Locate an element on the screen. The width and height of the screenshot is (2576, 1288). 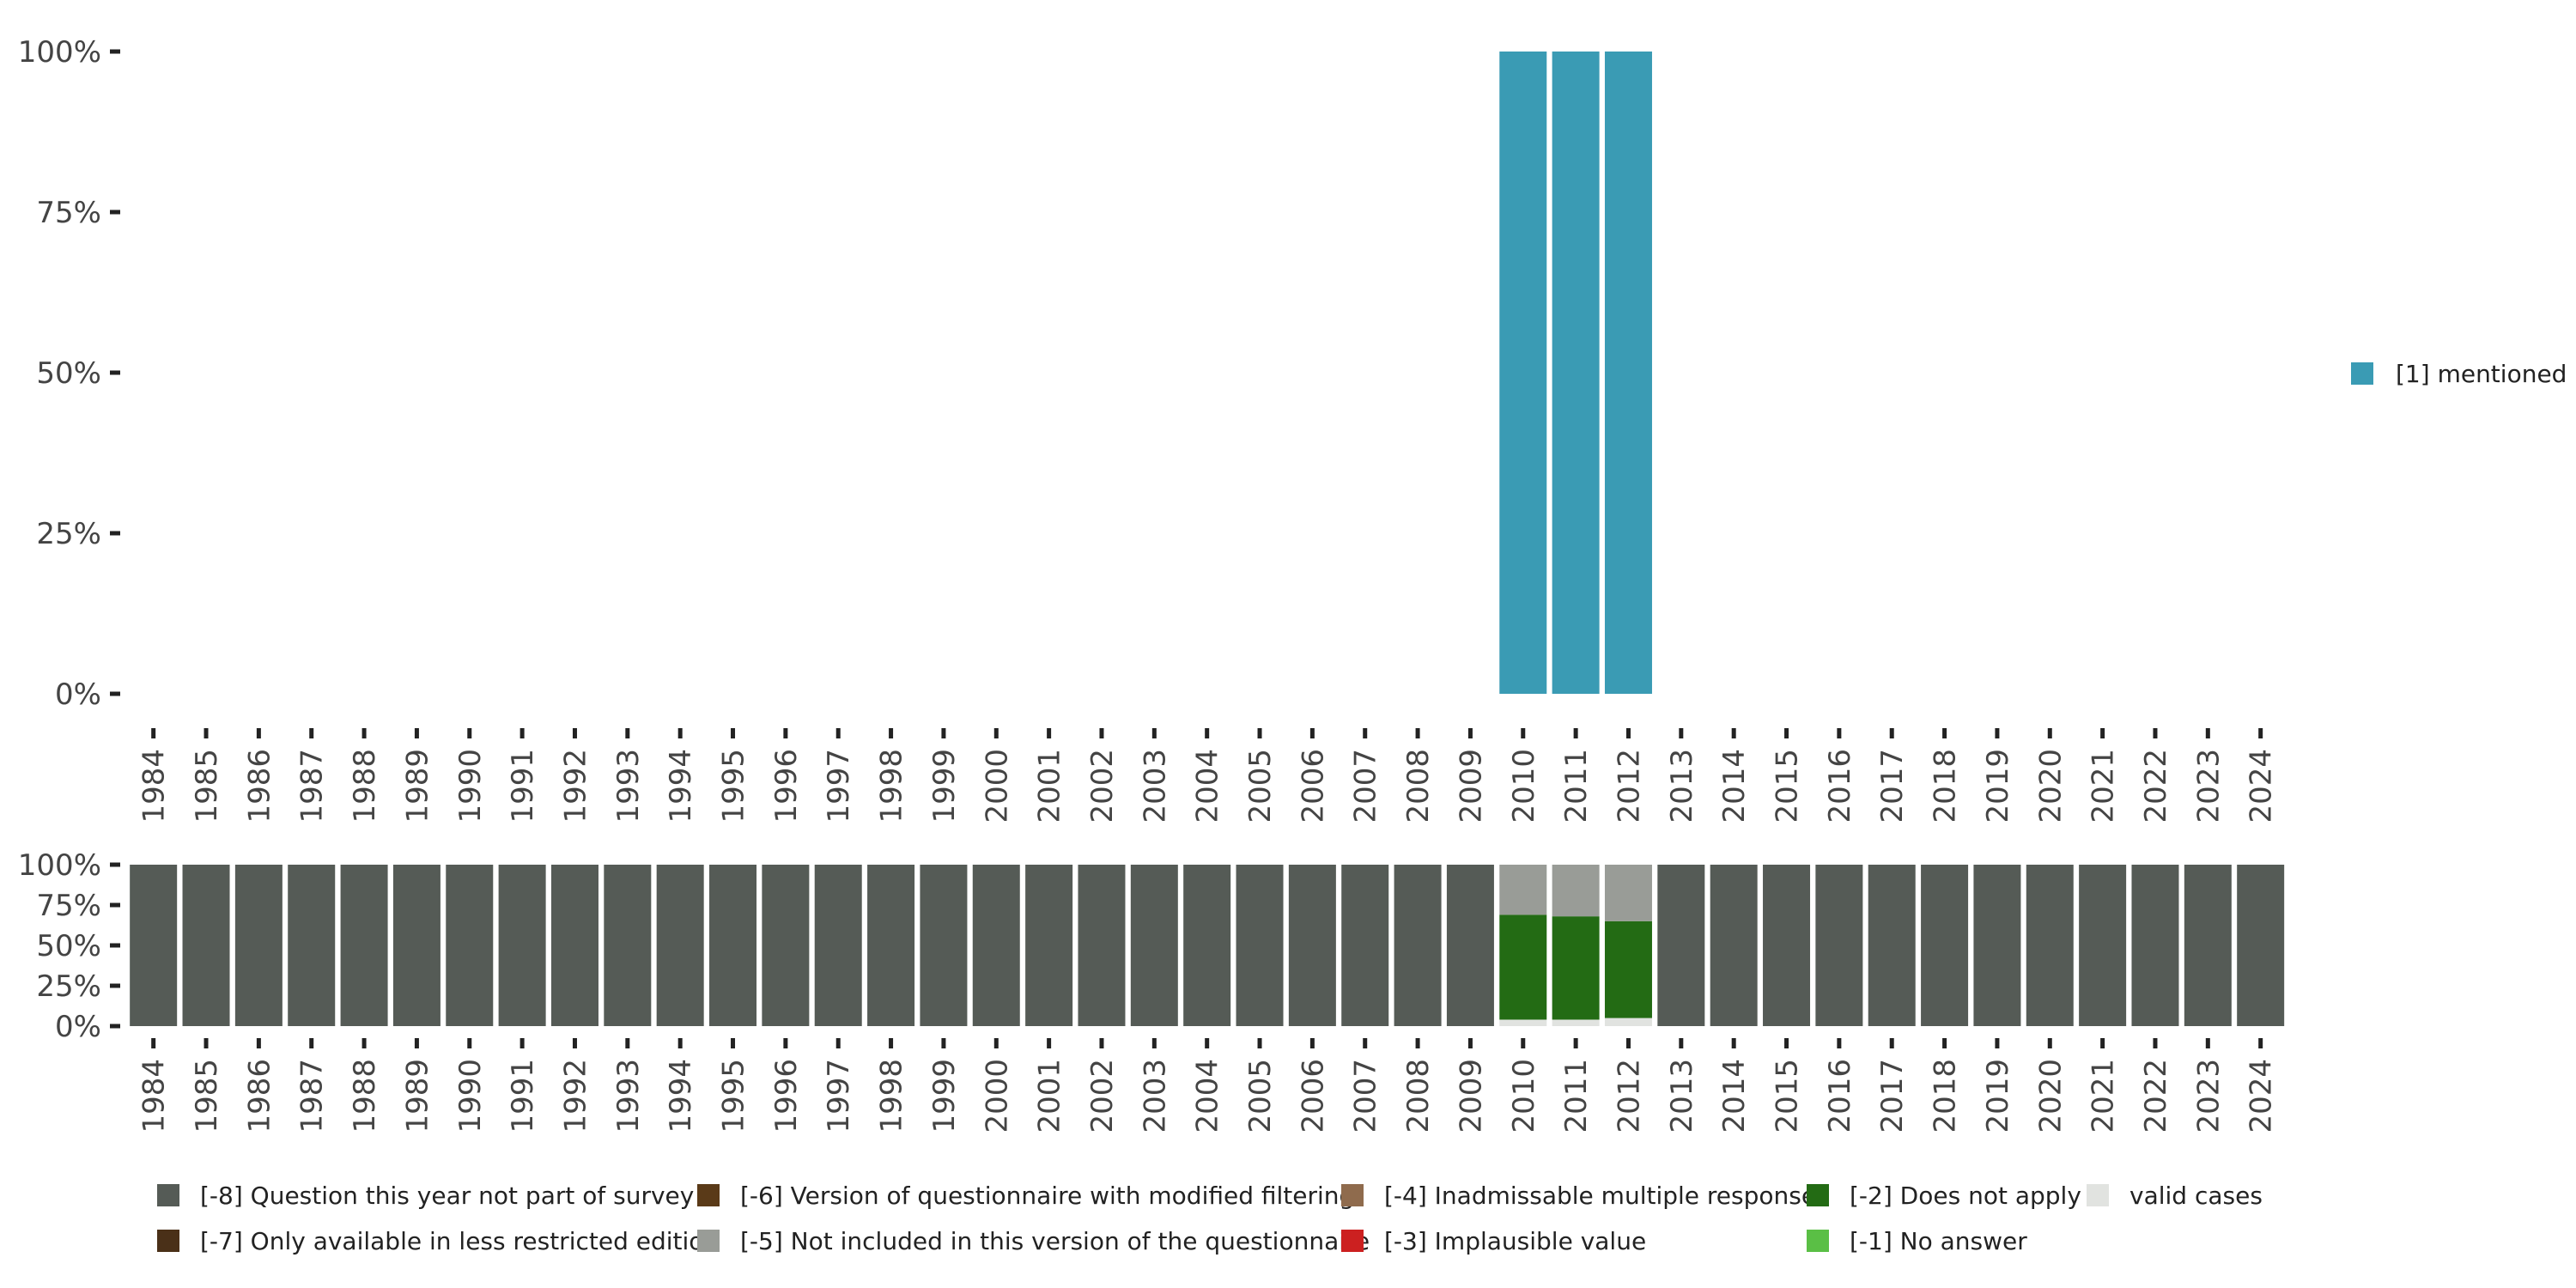
top-x-tick-label: 2002 is located at coordinates (1102, 786).